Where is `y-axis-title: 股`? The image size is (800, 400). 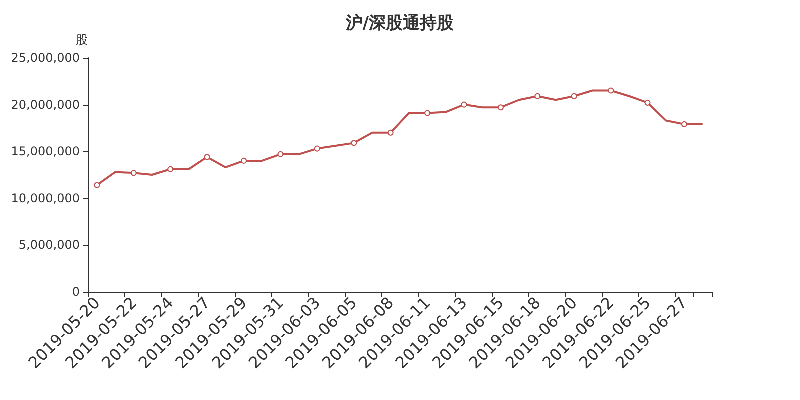
y-axis-title: 股 is located at coordinates (82, 40).